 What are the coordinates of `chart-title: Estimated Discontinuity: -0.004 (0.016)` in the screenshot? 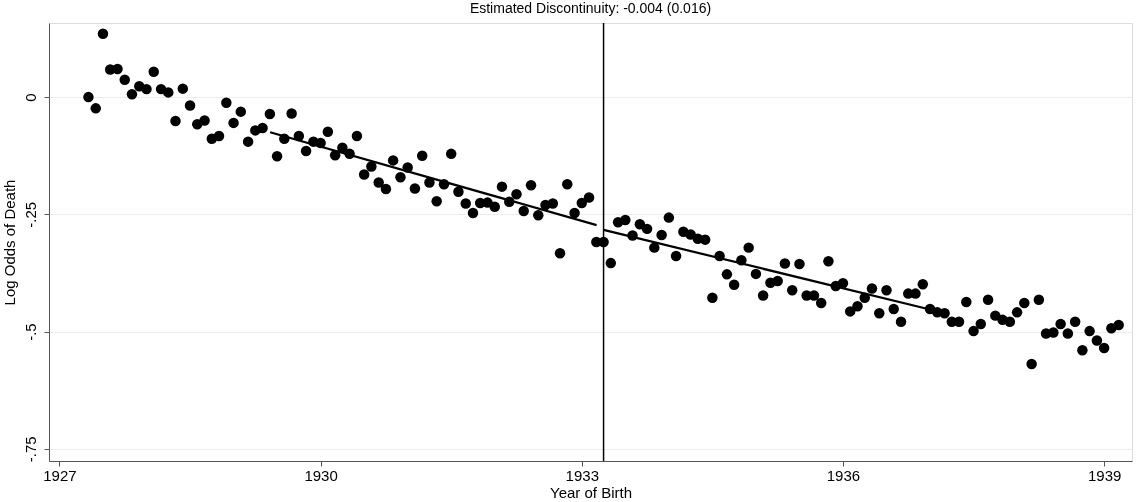 It's located at (590, 8).